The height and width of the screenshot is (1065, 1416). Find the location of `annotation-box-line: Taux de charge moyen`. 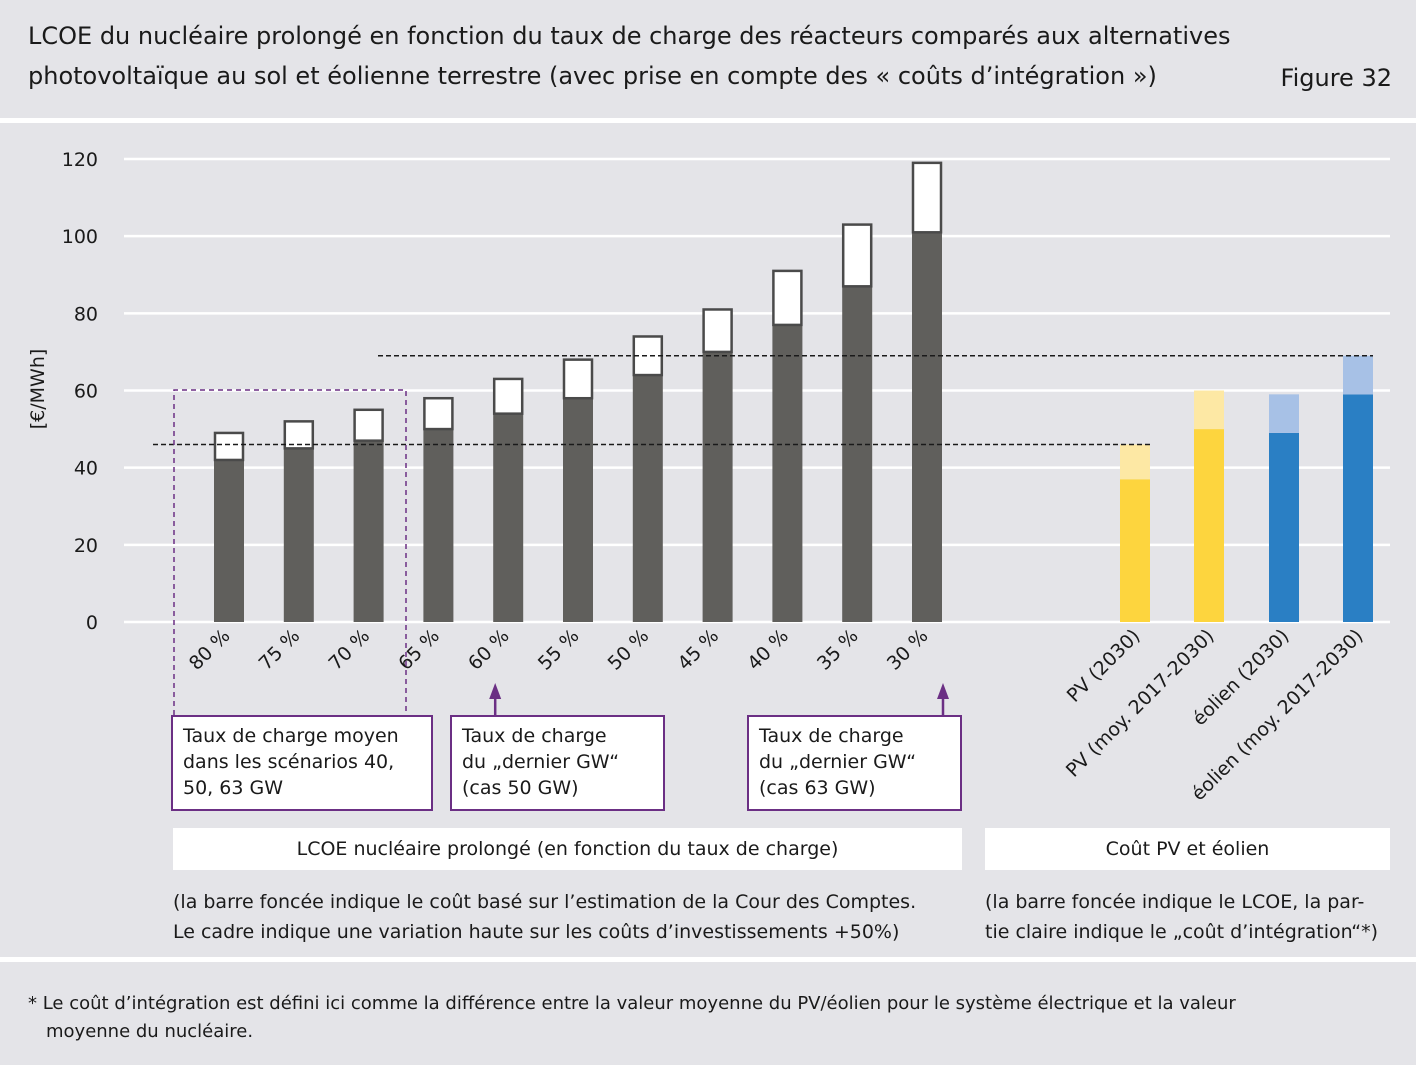

annotation-box-line: Taux de charge moyen is located at coordinates (291, 736).